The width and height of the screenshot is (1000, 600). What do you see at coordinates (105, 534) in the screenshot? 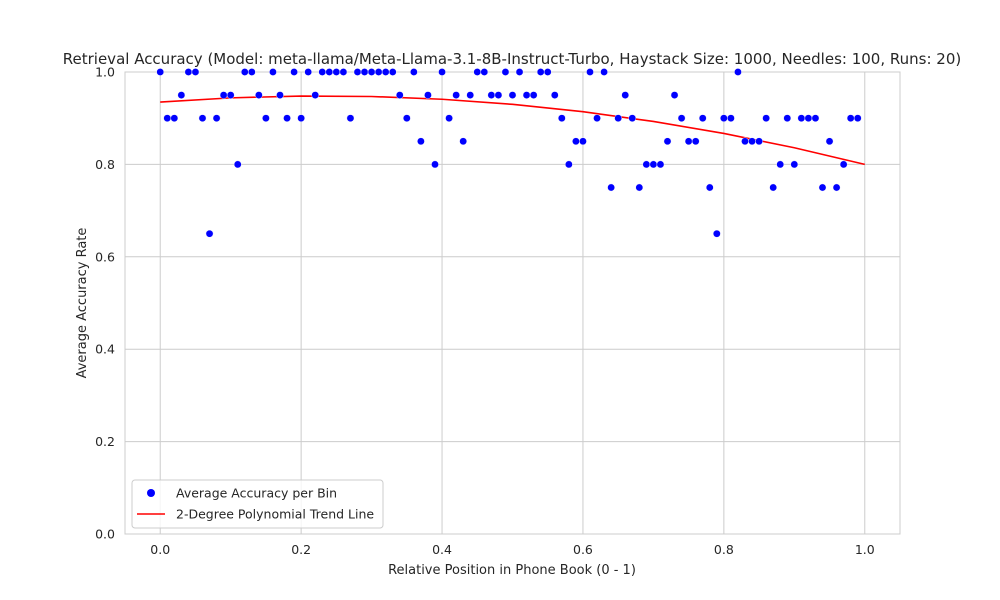
I see `y-tick-label: 0.0` at bounding box center [105, 534].